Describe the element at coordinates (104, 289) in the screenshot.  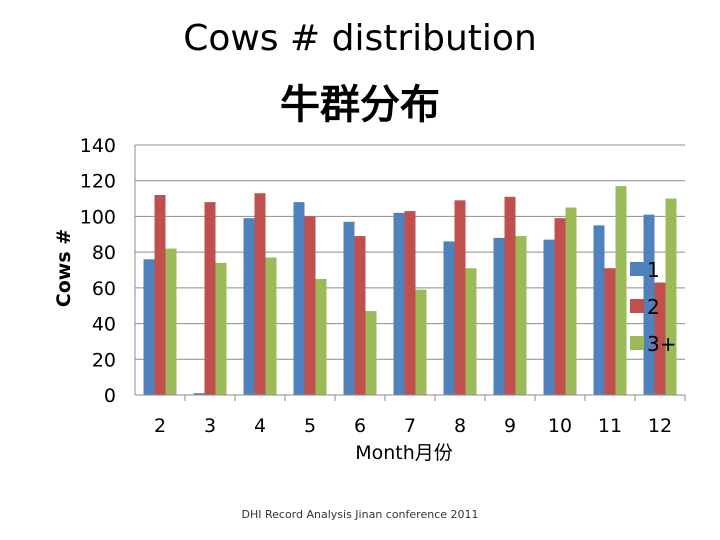
I see `y-tick-label: 60` at that location.